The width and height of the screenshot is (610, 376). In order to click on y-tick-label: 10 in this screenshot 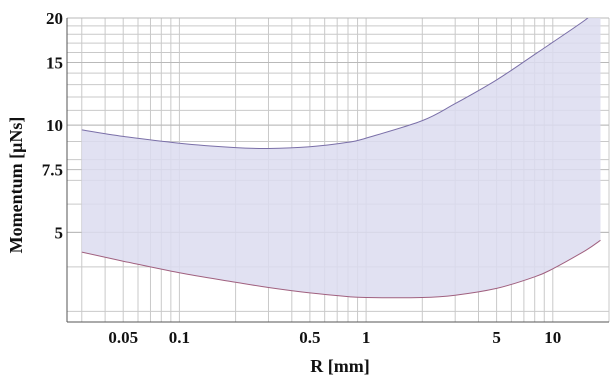, I will do `click(54, 125)`.